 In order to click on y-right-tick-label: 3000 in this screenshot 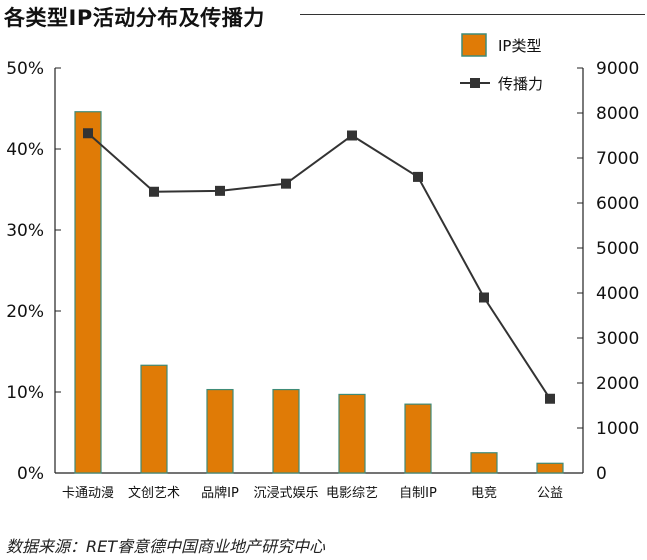, I will do `click(617, 339)`.